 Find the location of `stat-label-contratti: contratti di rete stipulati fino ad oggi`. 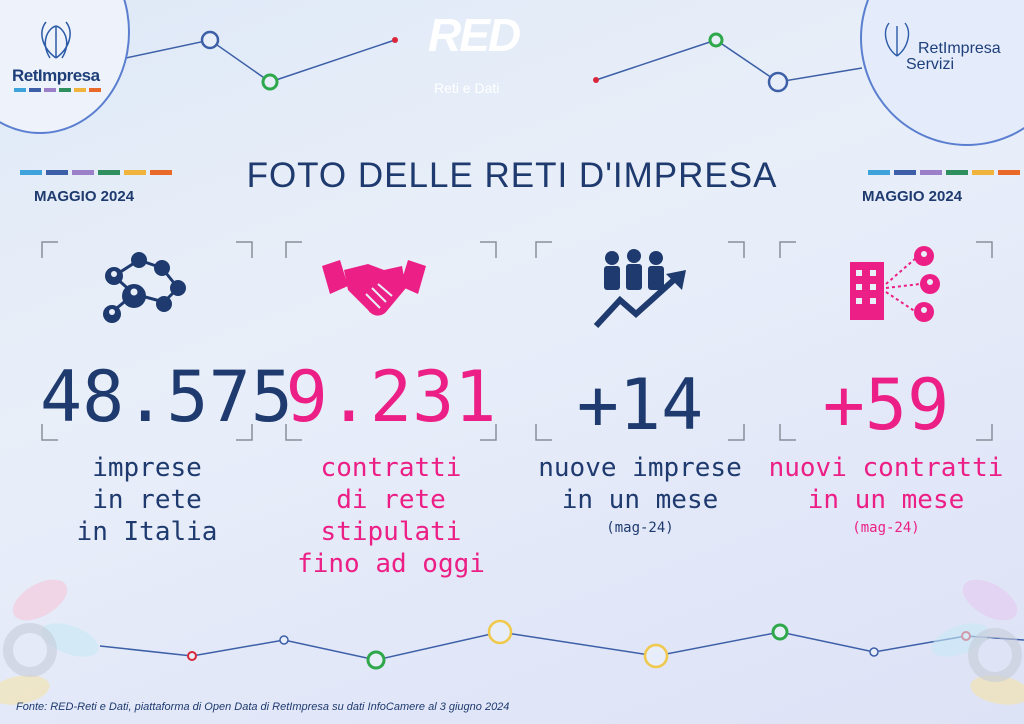

stat-label-contratti: contratti di rete stipulati fino ad oggi is located at coordinates (391, 516).